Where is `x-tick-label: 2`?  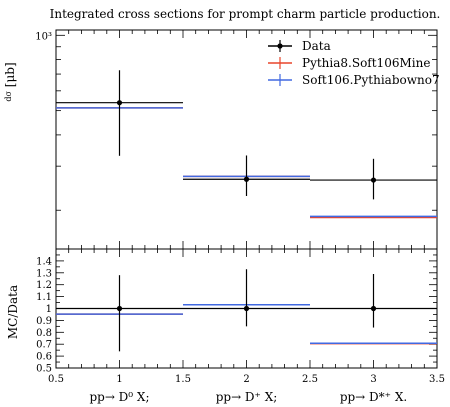 x-tick-label: 2 is located at coordinates (246, 379).